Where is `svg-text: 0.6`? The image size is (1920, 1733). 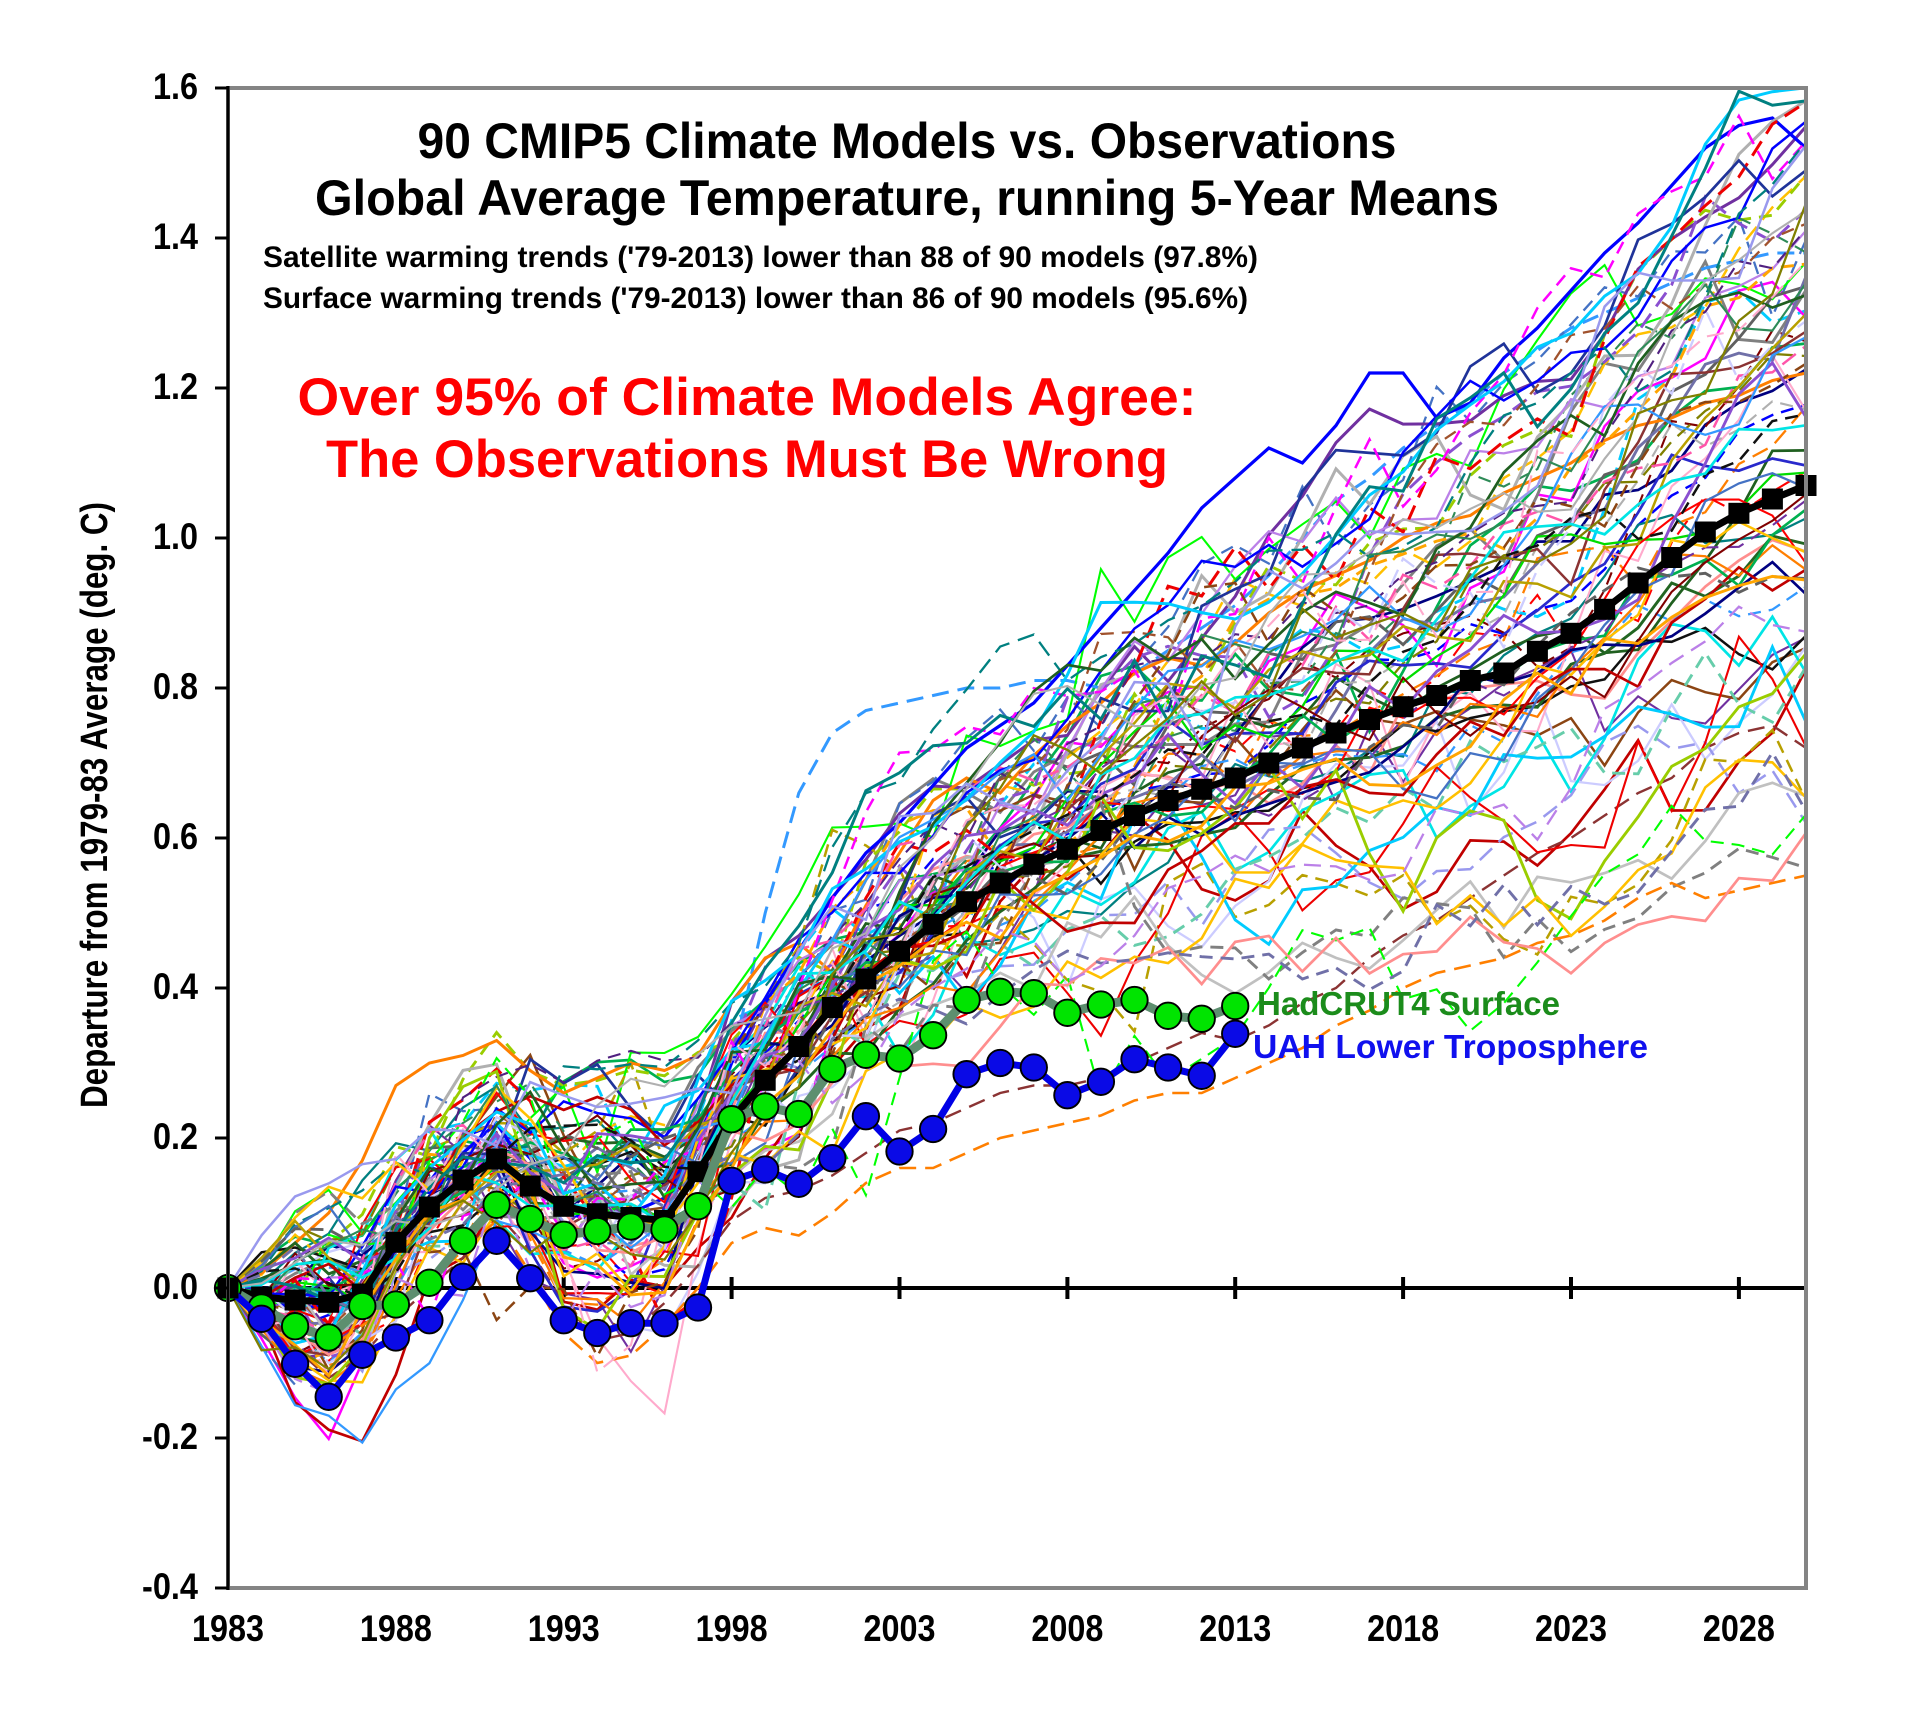 svg-text: 0.6 is located at coordinates (175, 836).